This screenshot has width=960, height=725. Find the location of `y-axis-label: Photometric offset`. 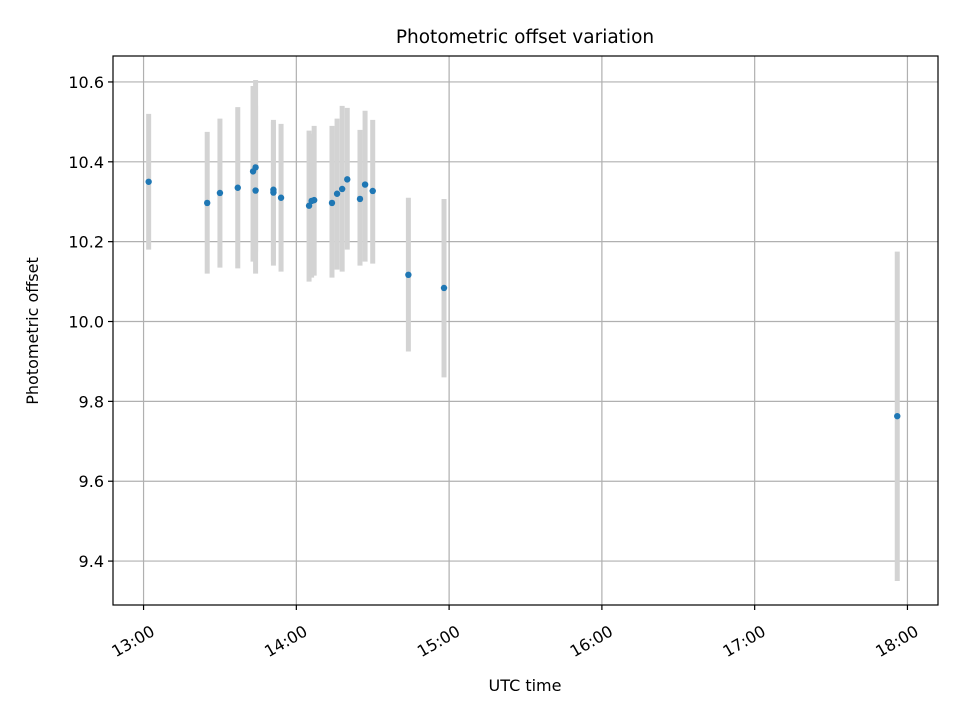

y-axis-label: Photometric offset is located at coordinates (32, 331).